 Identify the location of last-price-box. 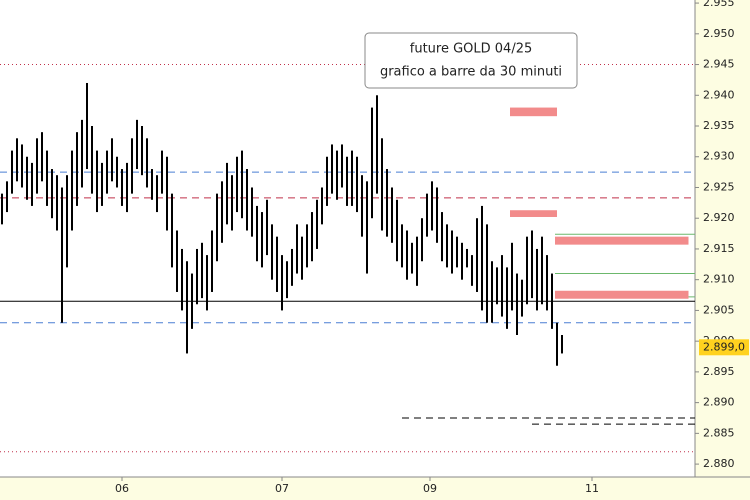
(724, 347).